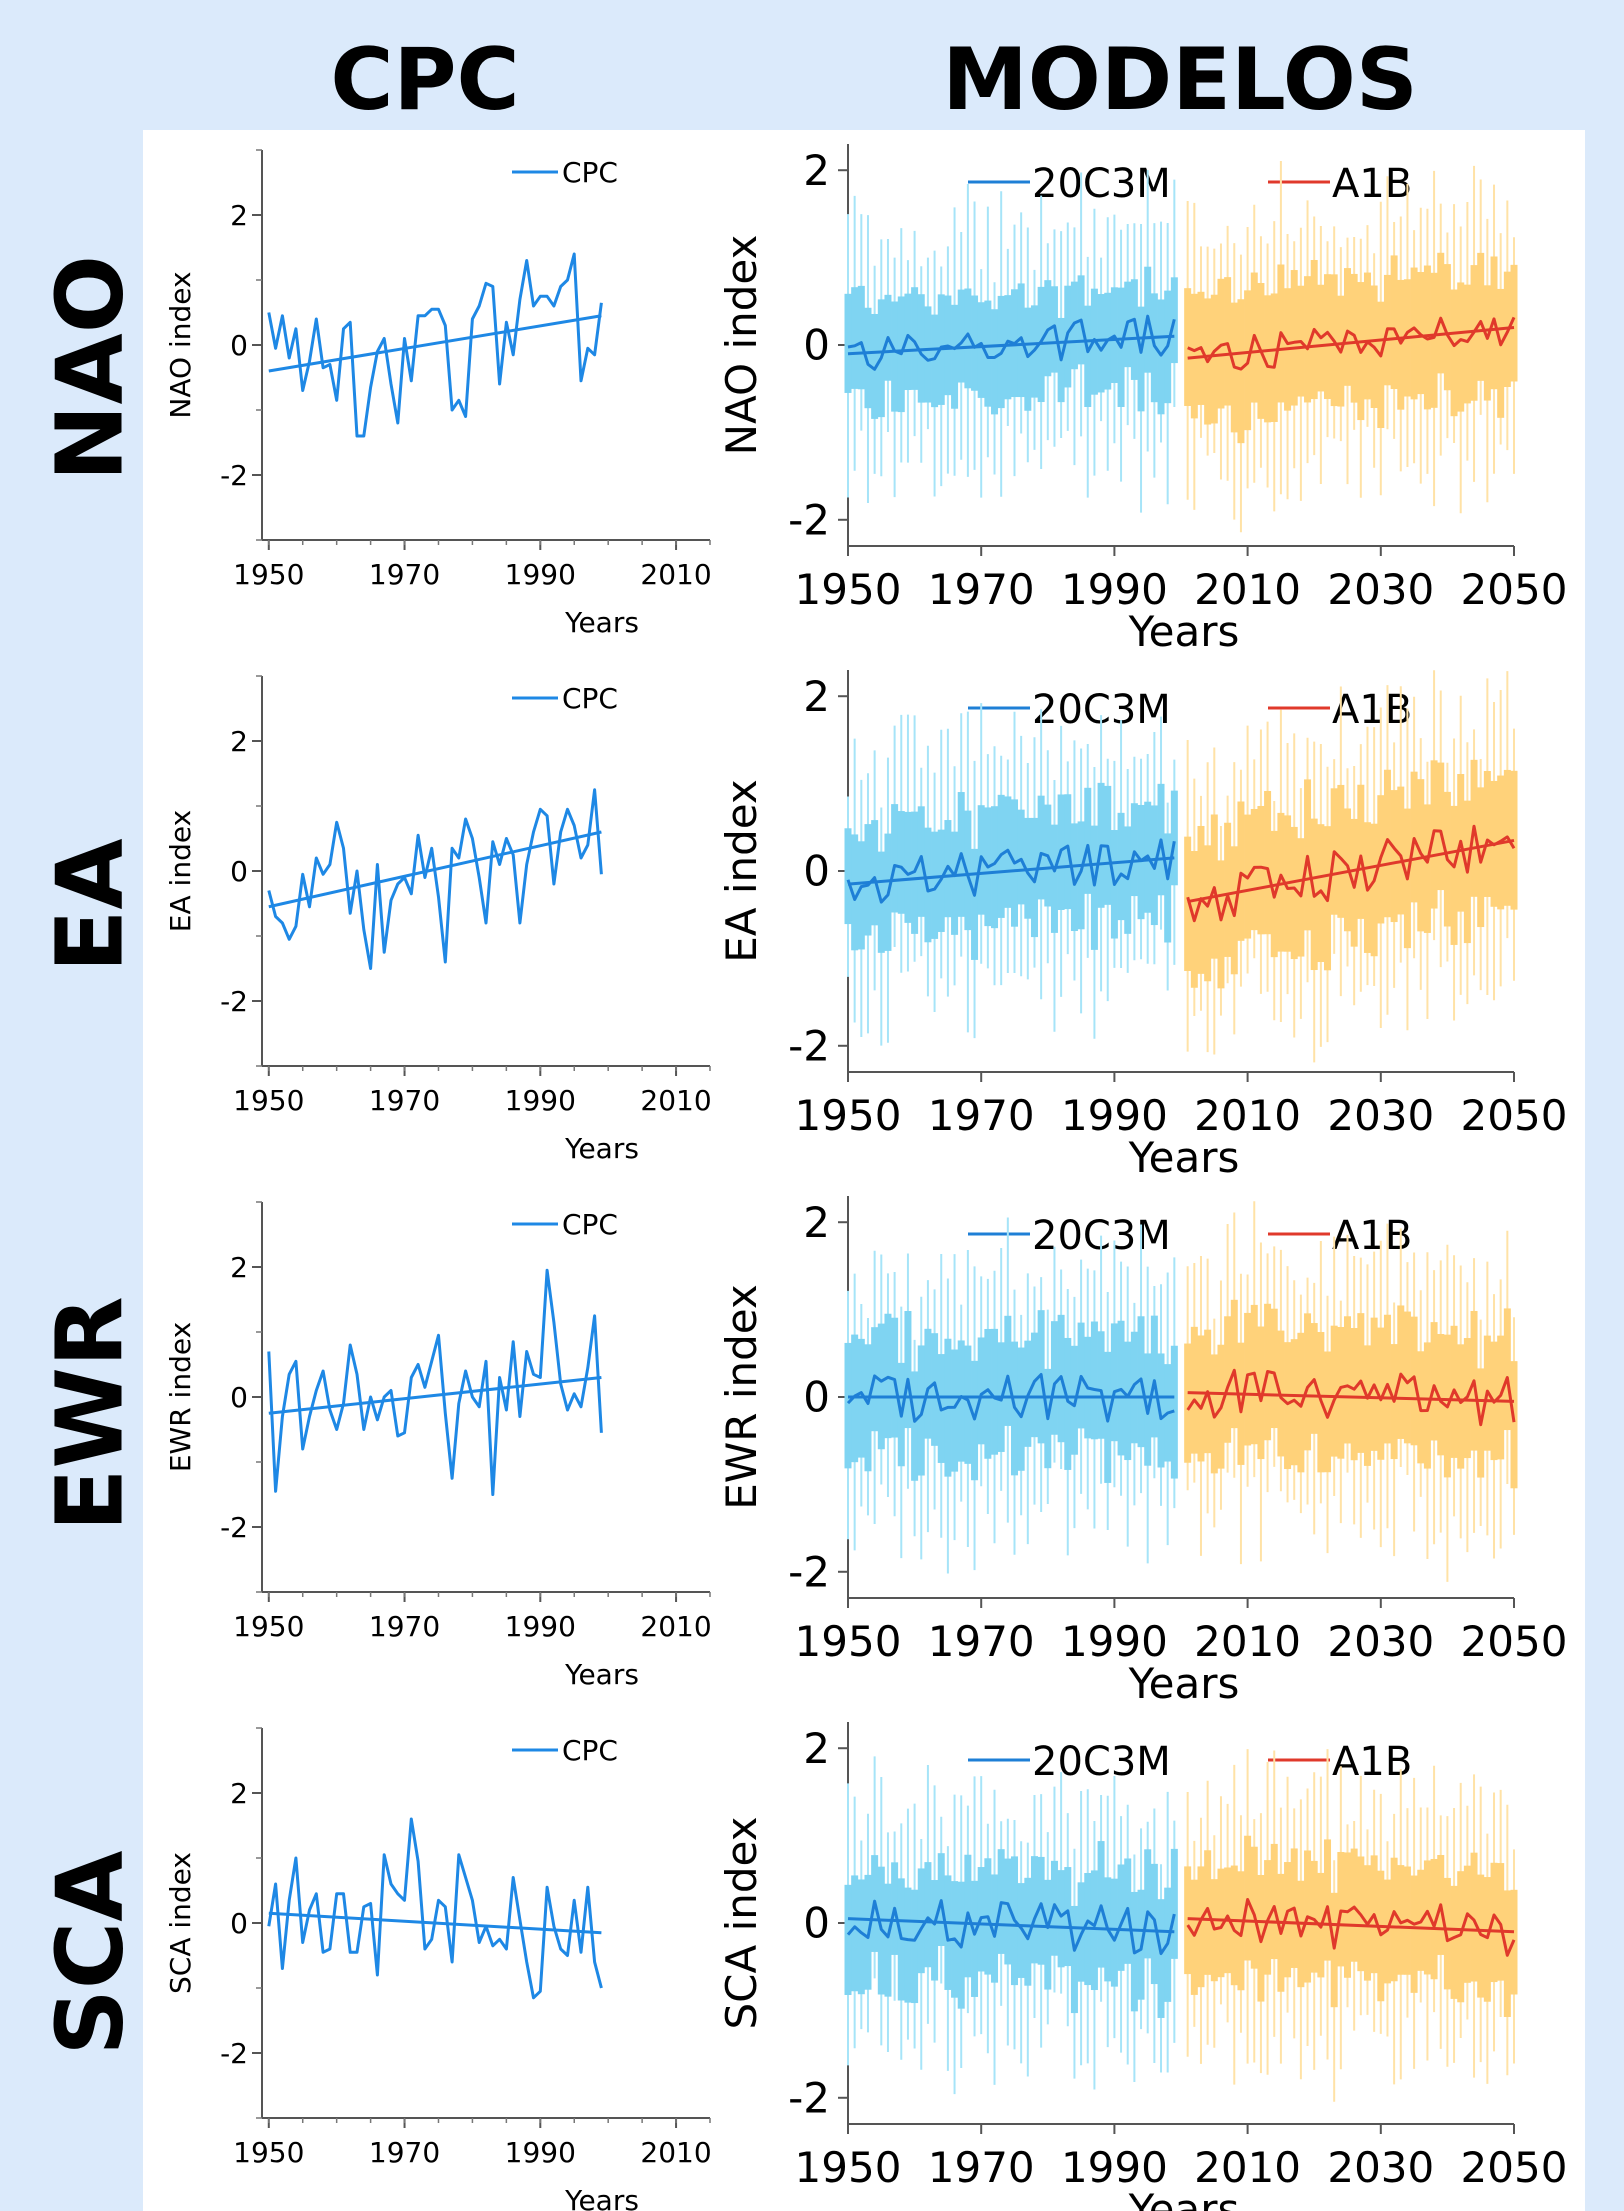 The width and height of the screenshot is (1624, 2211). What do you see at coordinates (180, 1397) in the screenshot?
I see `y-axis-label: EWR index` at bounding box center [180, 1397].